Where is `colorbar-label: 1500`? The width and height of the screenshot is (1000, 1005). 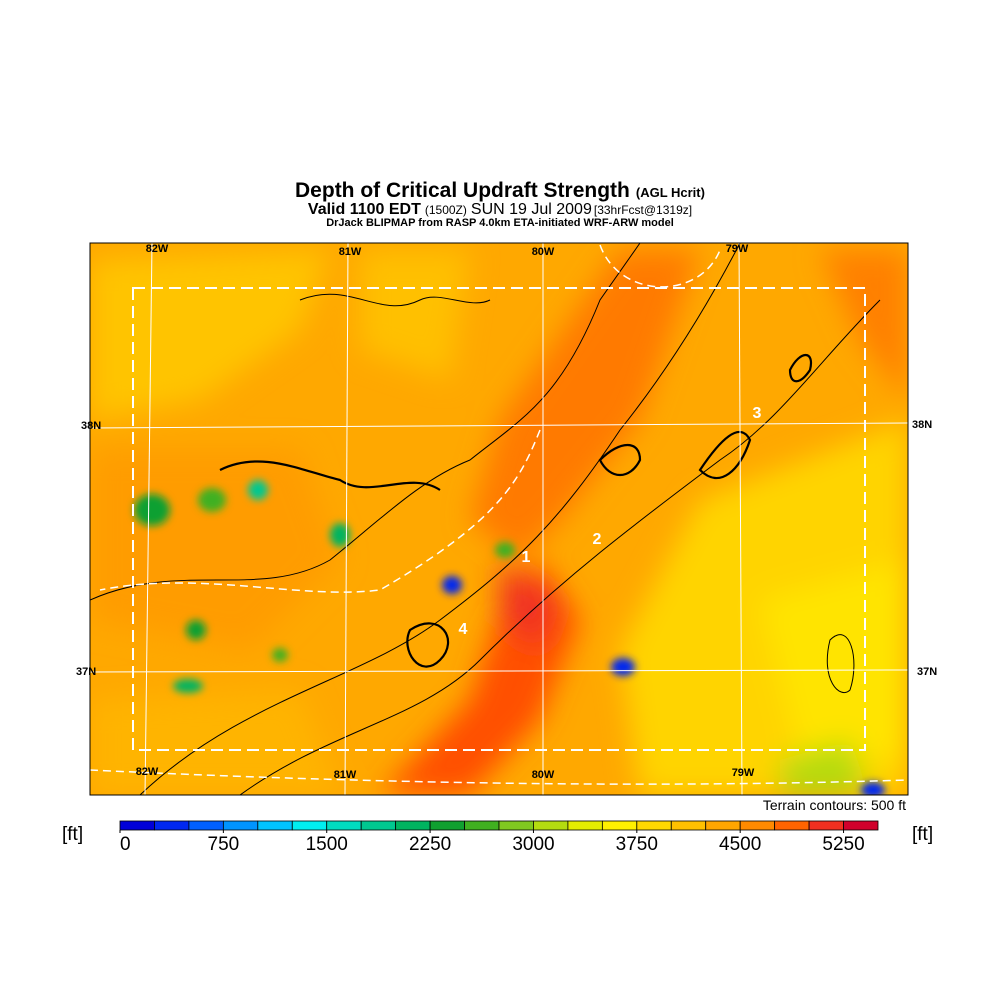
colorbar-label: 1500 is located at coordinates (327, 844).